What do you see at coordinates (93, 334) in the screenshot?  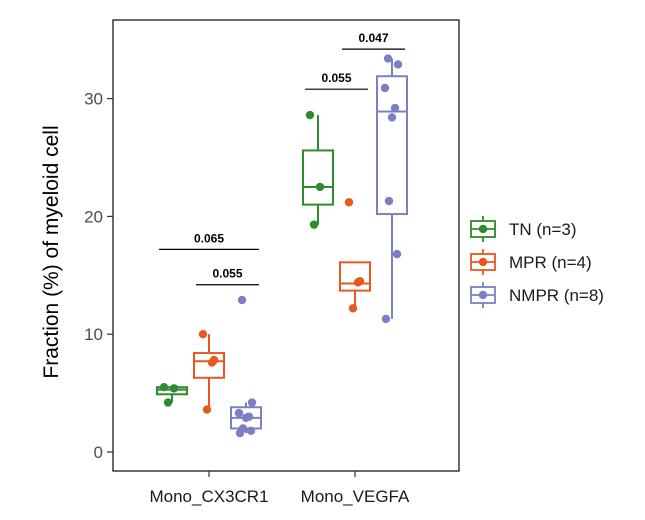 I see `y-tick-label: 10` at bounding box center [93, 334].